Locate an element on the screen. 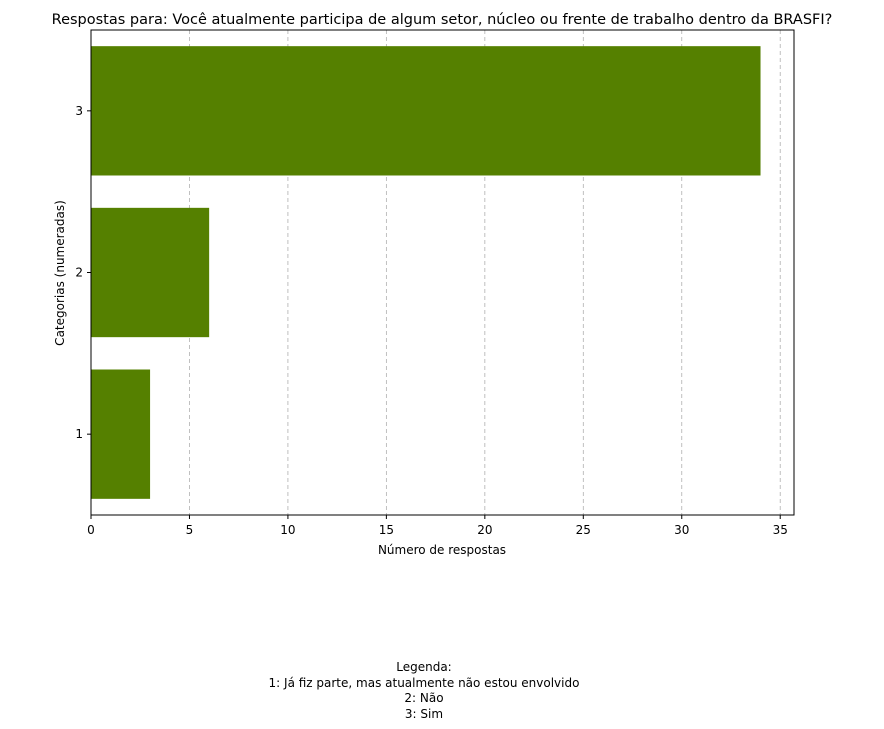  y-tick-label: 2 is located at coordinates (79, 273).